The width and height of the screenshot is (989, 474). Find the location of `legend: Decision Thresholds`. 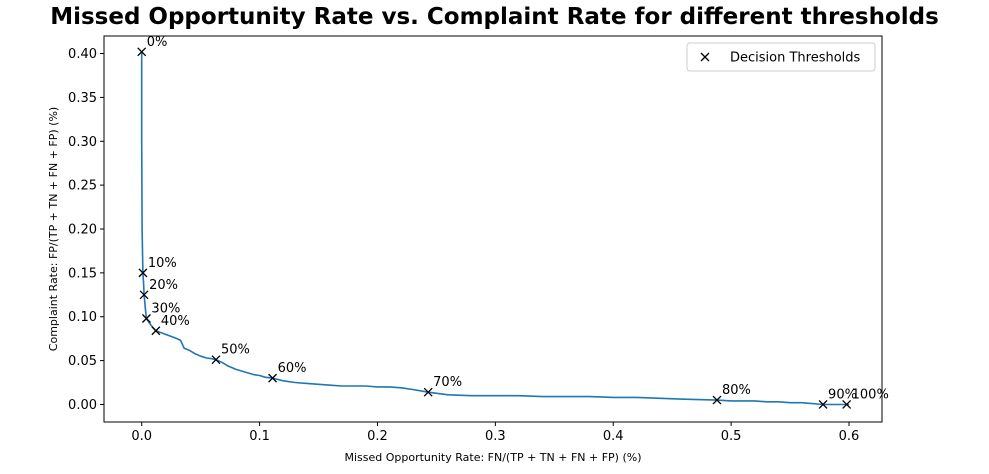

legend: Decision Thresholds is located at coordinates (781, 57).